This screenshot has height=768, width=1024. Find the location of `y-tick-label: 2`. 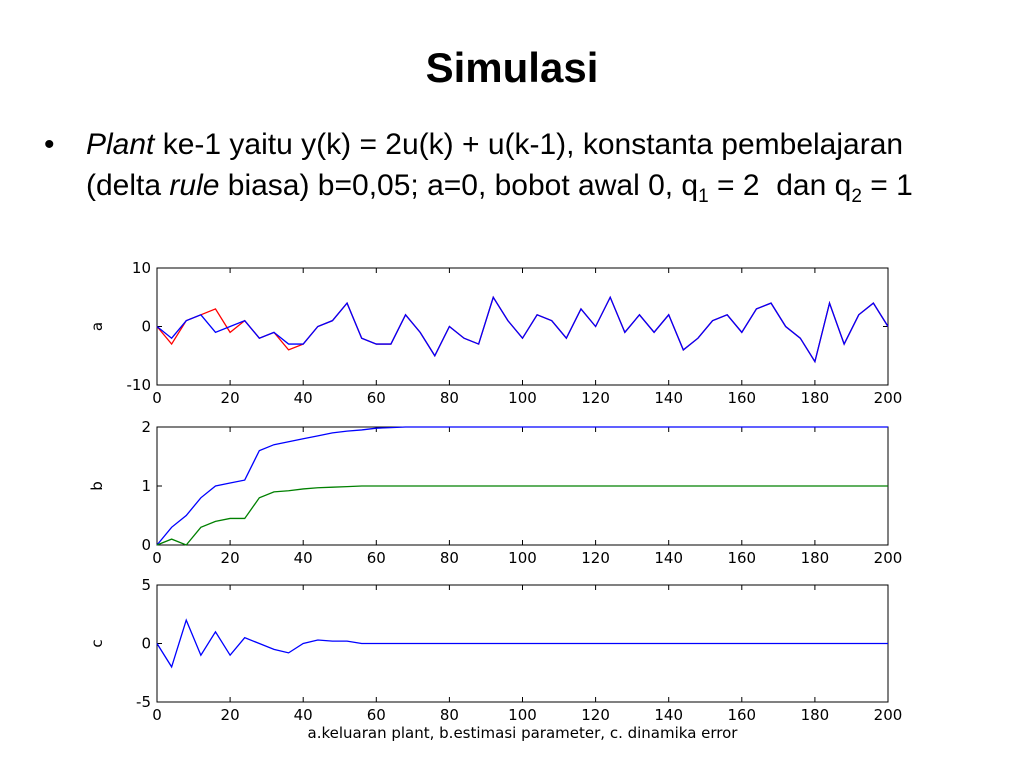

y-tick-label: 2 is located at coordinates (146, 427).